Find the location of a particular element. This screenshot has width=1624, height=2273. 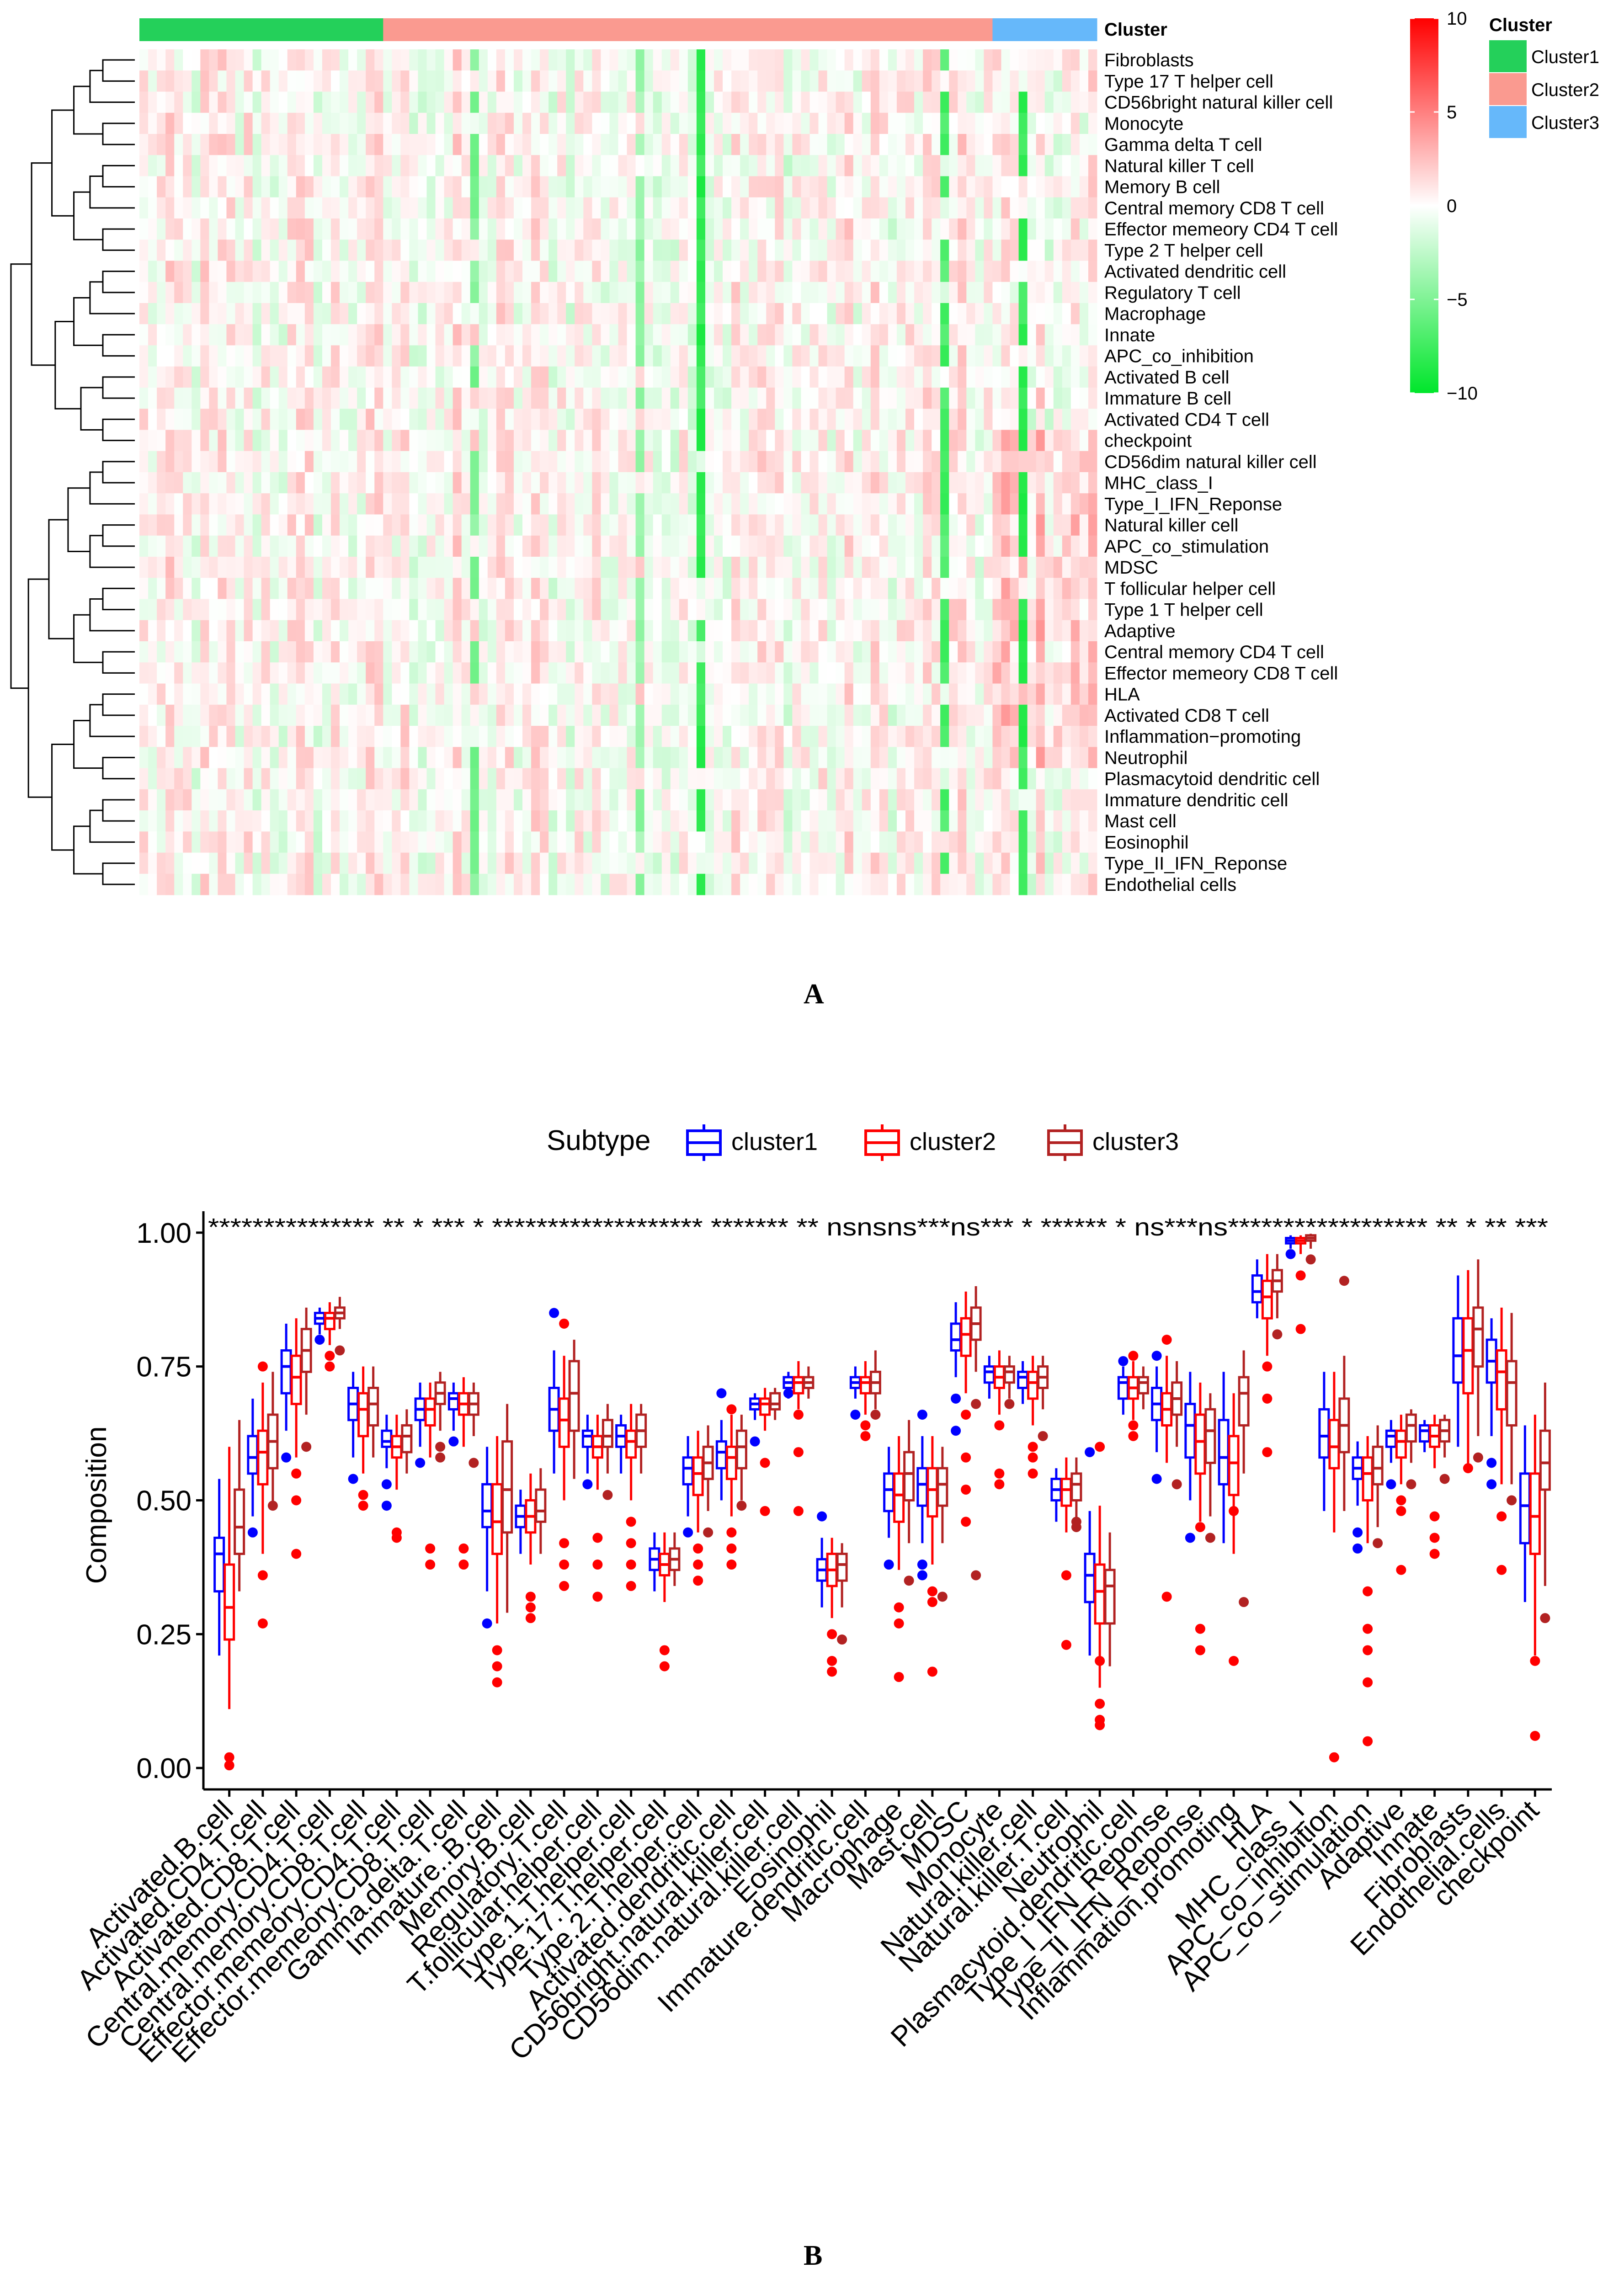

box-MDSC-cluster1 is located at coordinates (956, 1369).